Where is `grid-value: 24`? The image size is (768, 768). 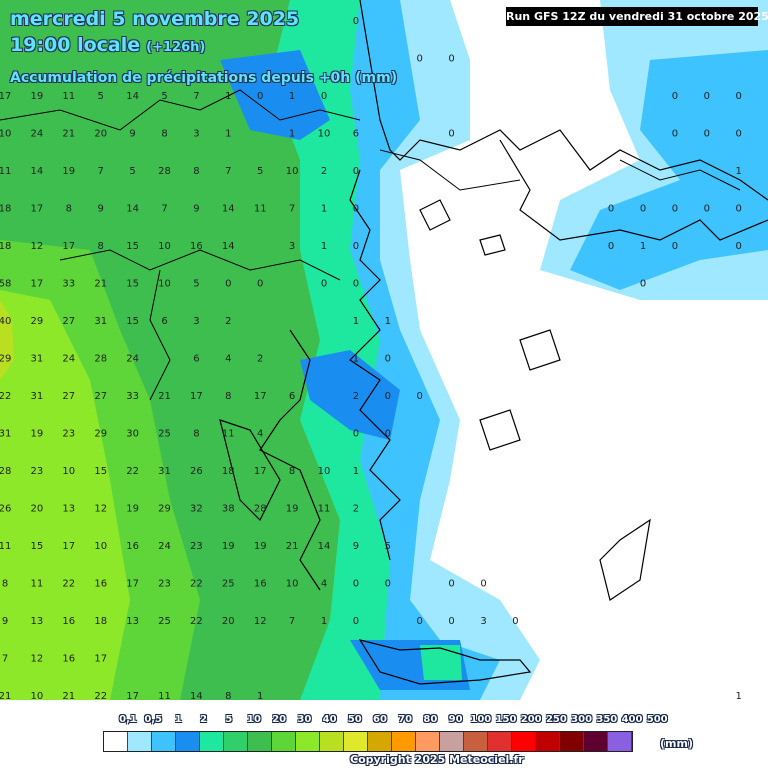
grid-value: 24 is located at coordinates (68, 359).